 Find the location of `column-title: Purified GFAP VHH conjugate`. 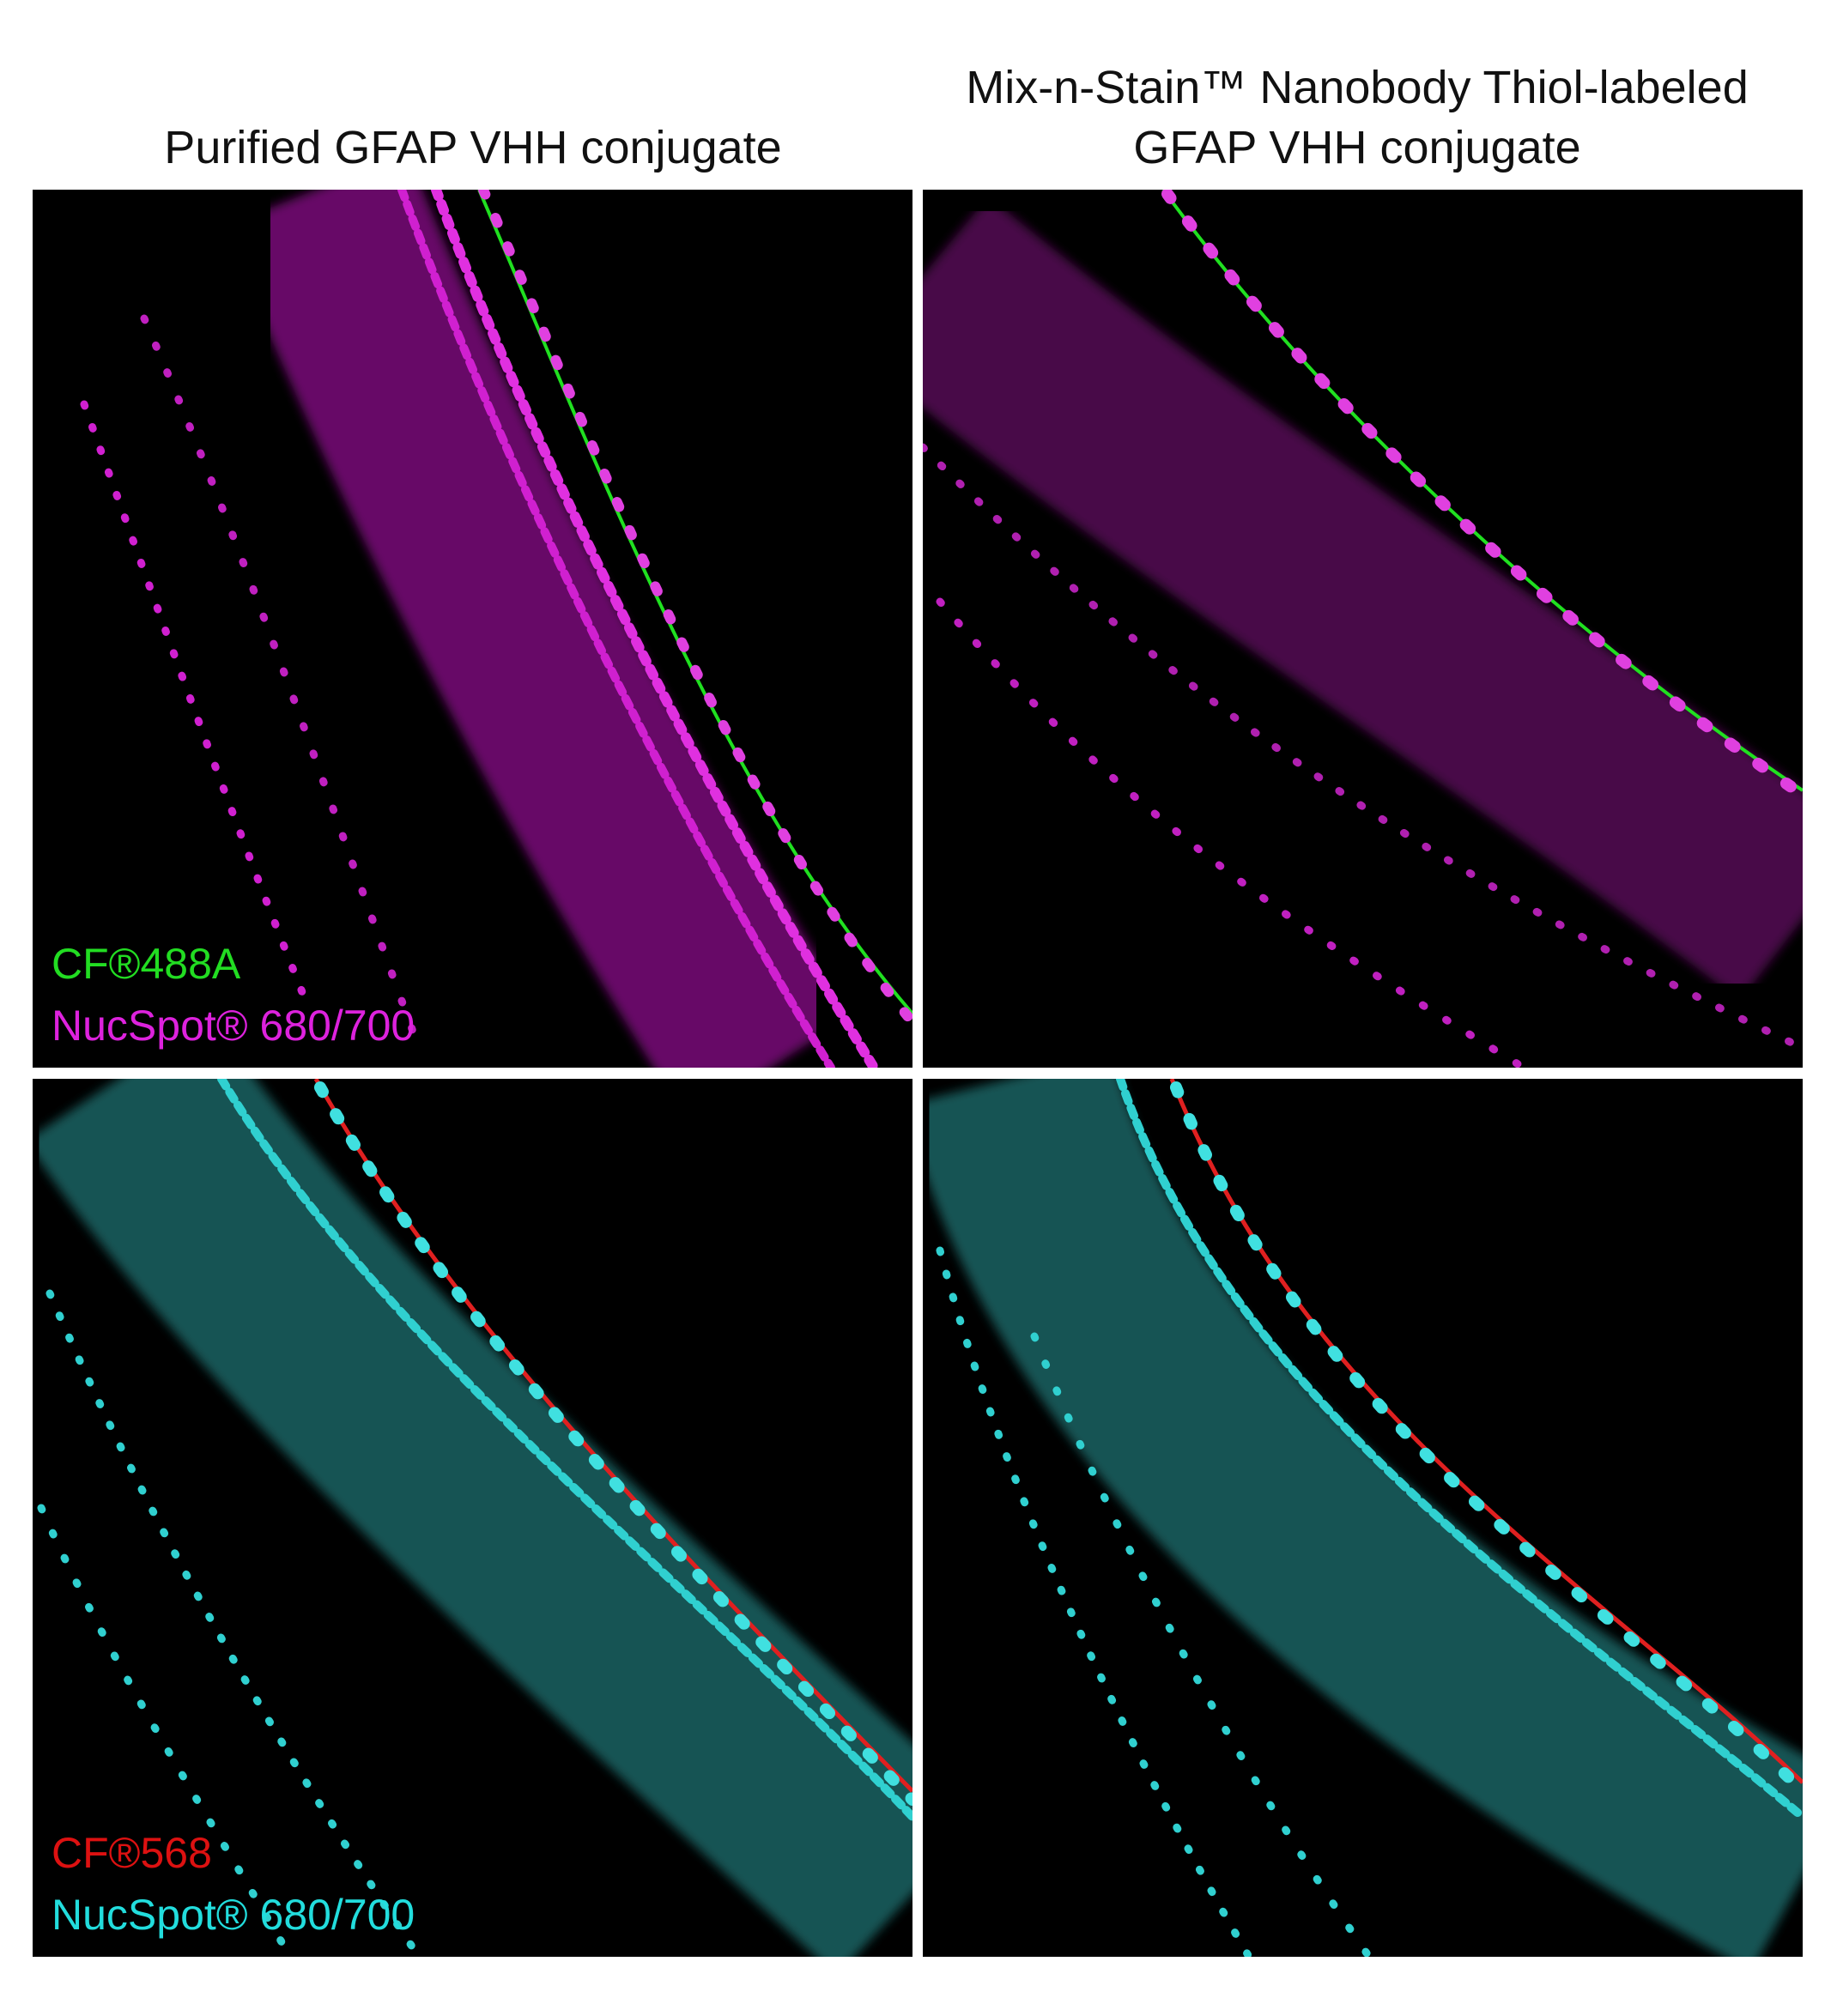

column-title: Purified GFAP VHH conjugate is located at coordinates (473, 147).